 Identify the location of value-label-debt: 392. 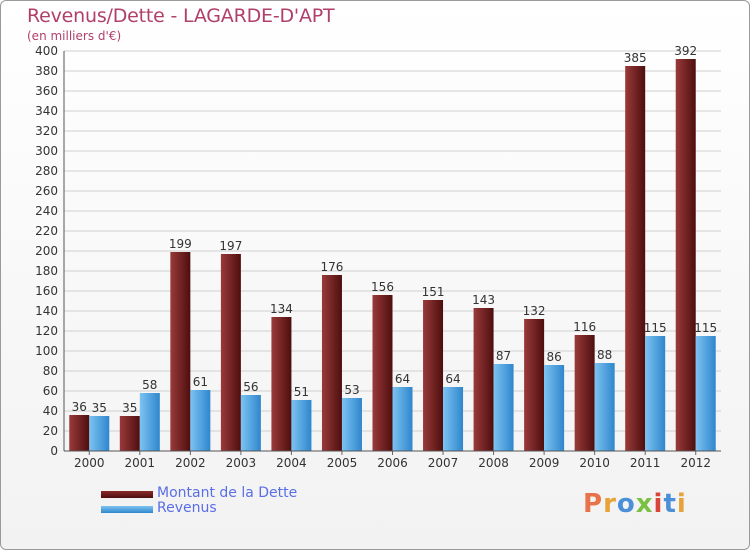
(685, 51).